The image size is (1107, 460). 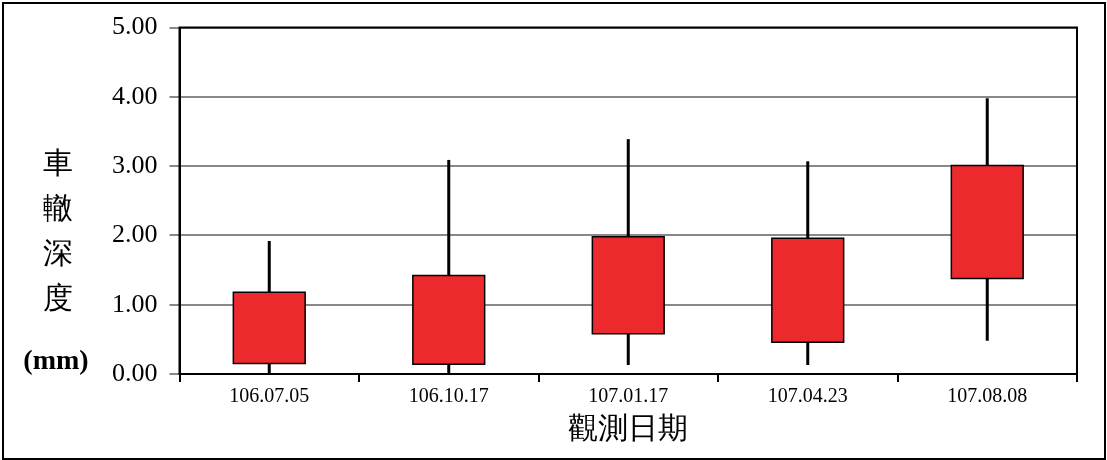 What do you see at coordinates (135, 303) in the screenshot?
I see `y-tick-label: 1.00` at bounding box center [135, 303].